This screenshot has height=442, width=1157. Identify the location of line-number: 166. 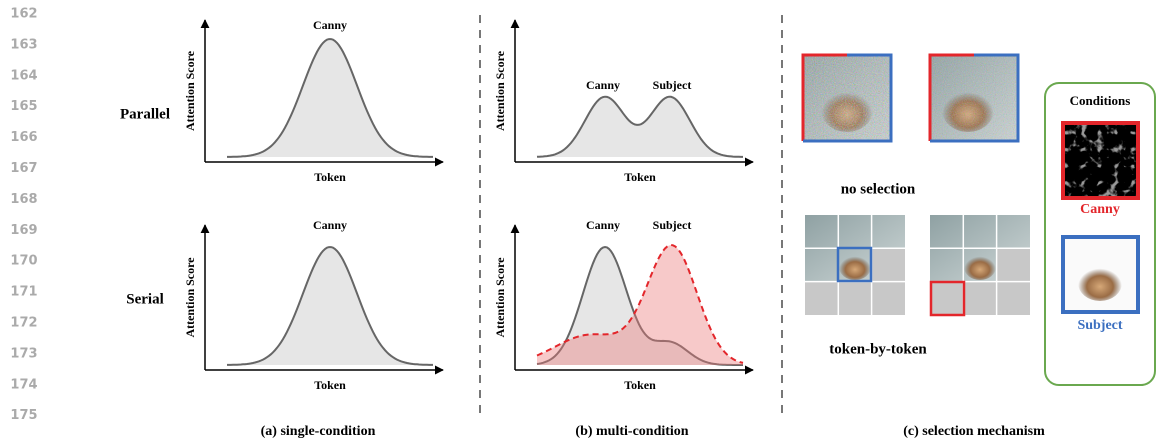
(23, 137).